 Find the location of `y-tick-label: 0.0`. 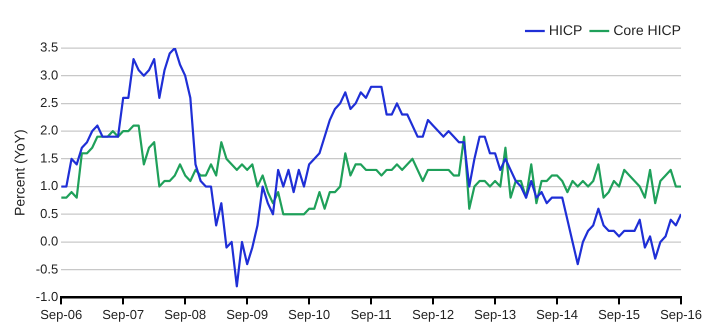

y-tick-label: 0.0 is located at coordinates (49, 241).